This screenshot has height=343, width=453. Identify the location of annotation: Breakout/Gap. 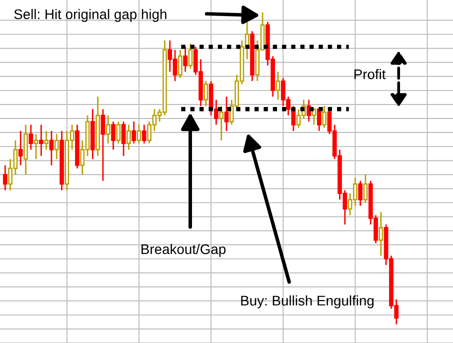
(184, 250).